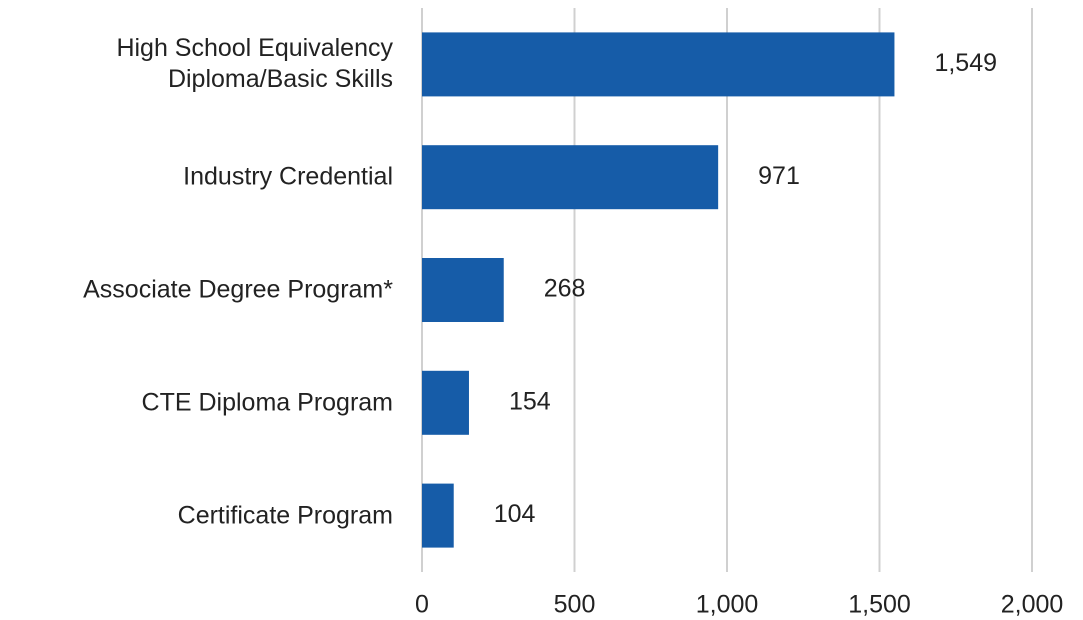 The height and width of the screenshot is (620, 1083). Describe the element at coordinates (238, 289) in the screenshot. I see `category-label: Associate Degree Program*` at that location.